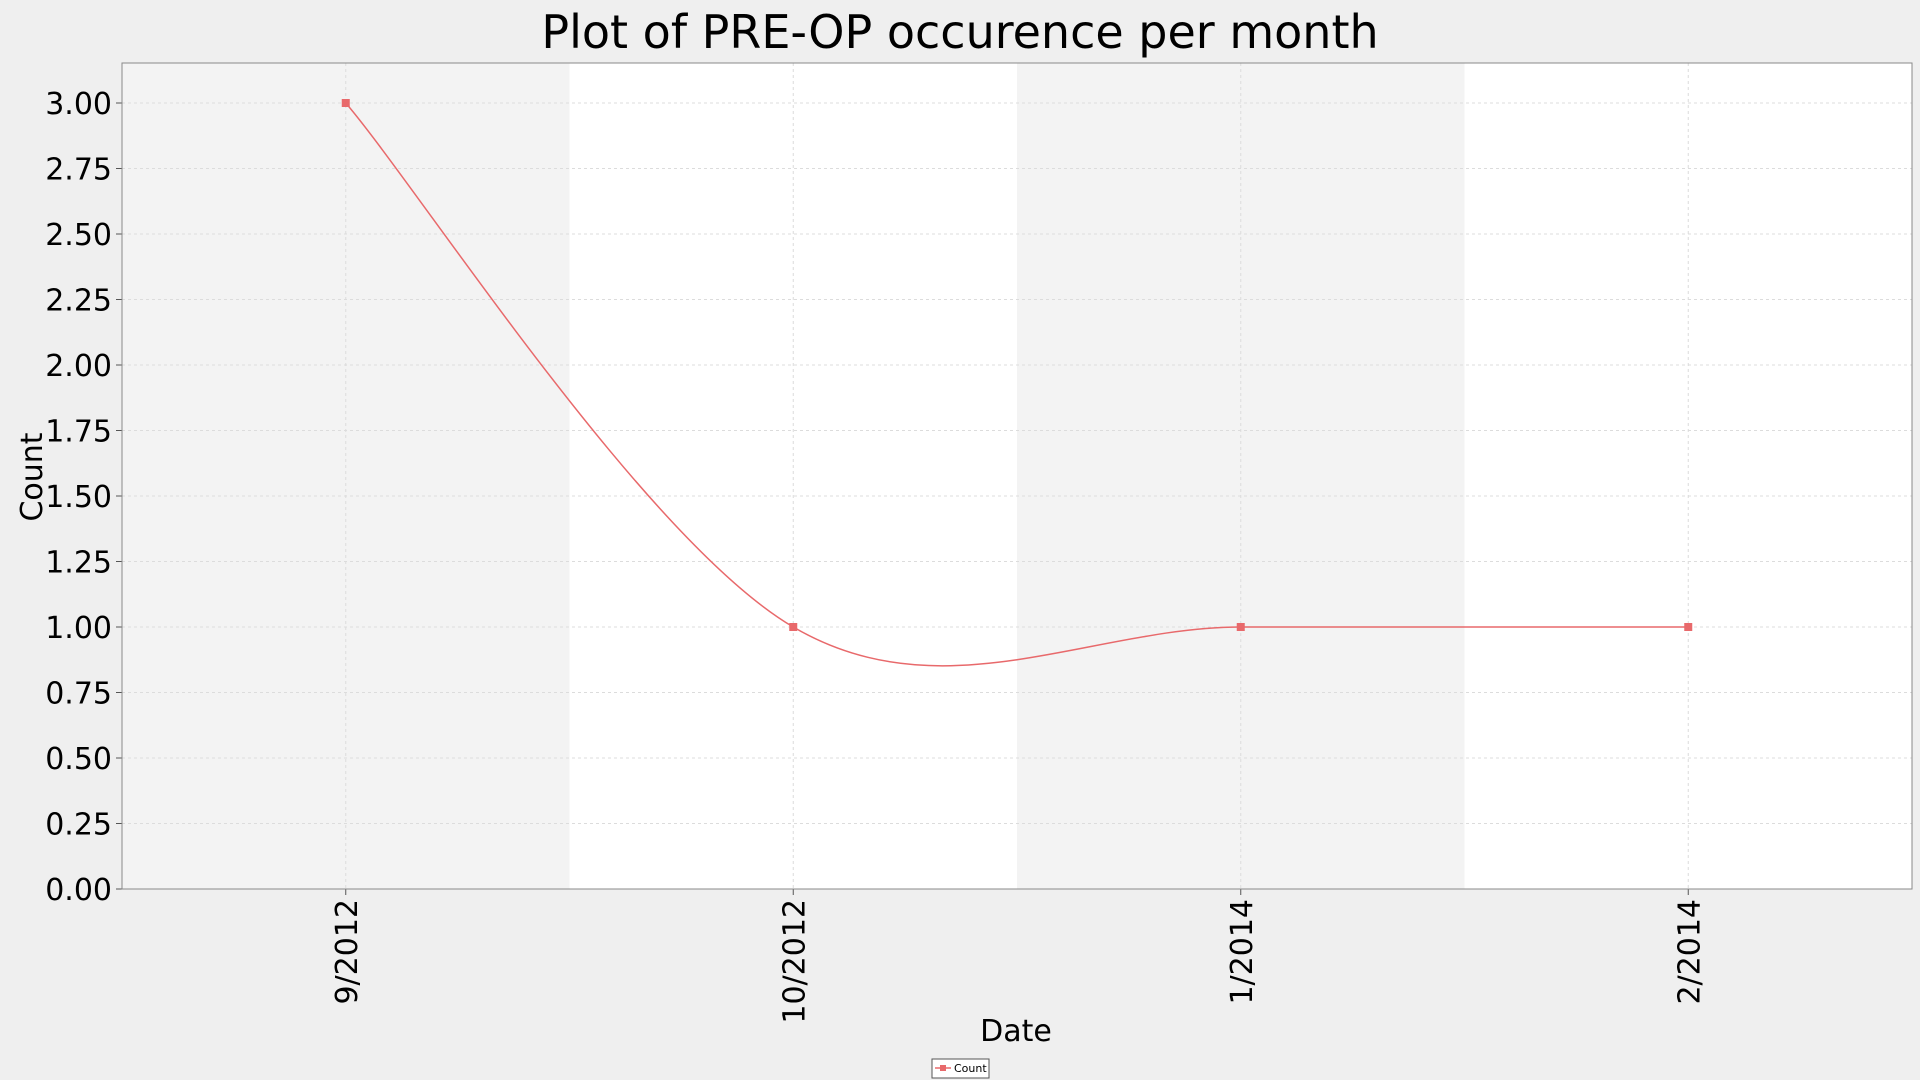 Image resolution: width=1920 pixels, height=1080 pixels. I want to click on y-tick-label: 2.50, so click(78, 235).